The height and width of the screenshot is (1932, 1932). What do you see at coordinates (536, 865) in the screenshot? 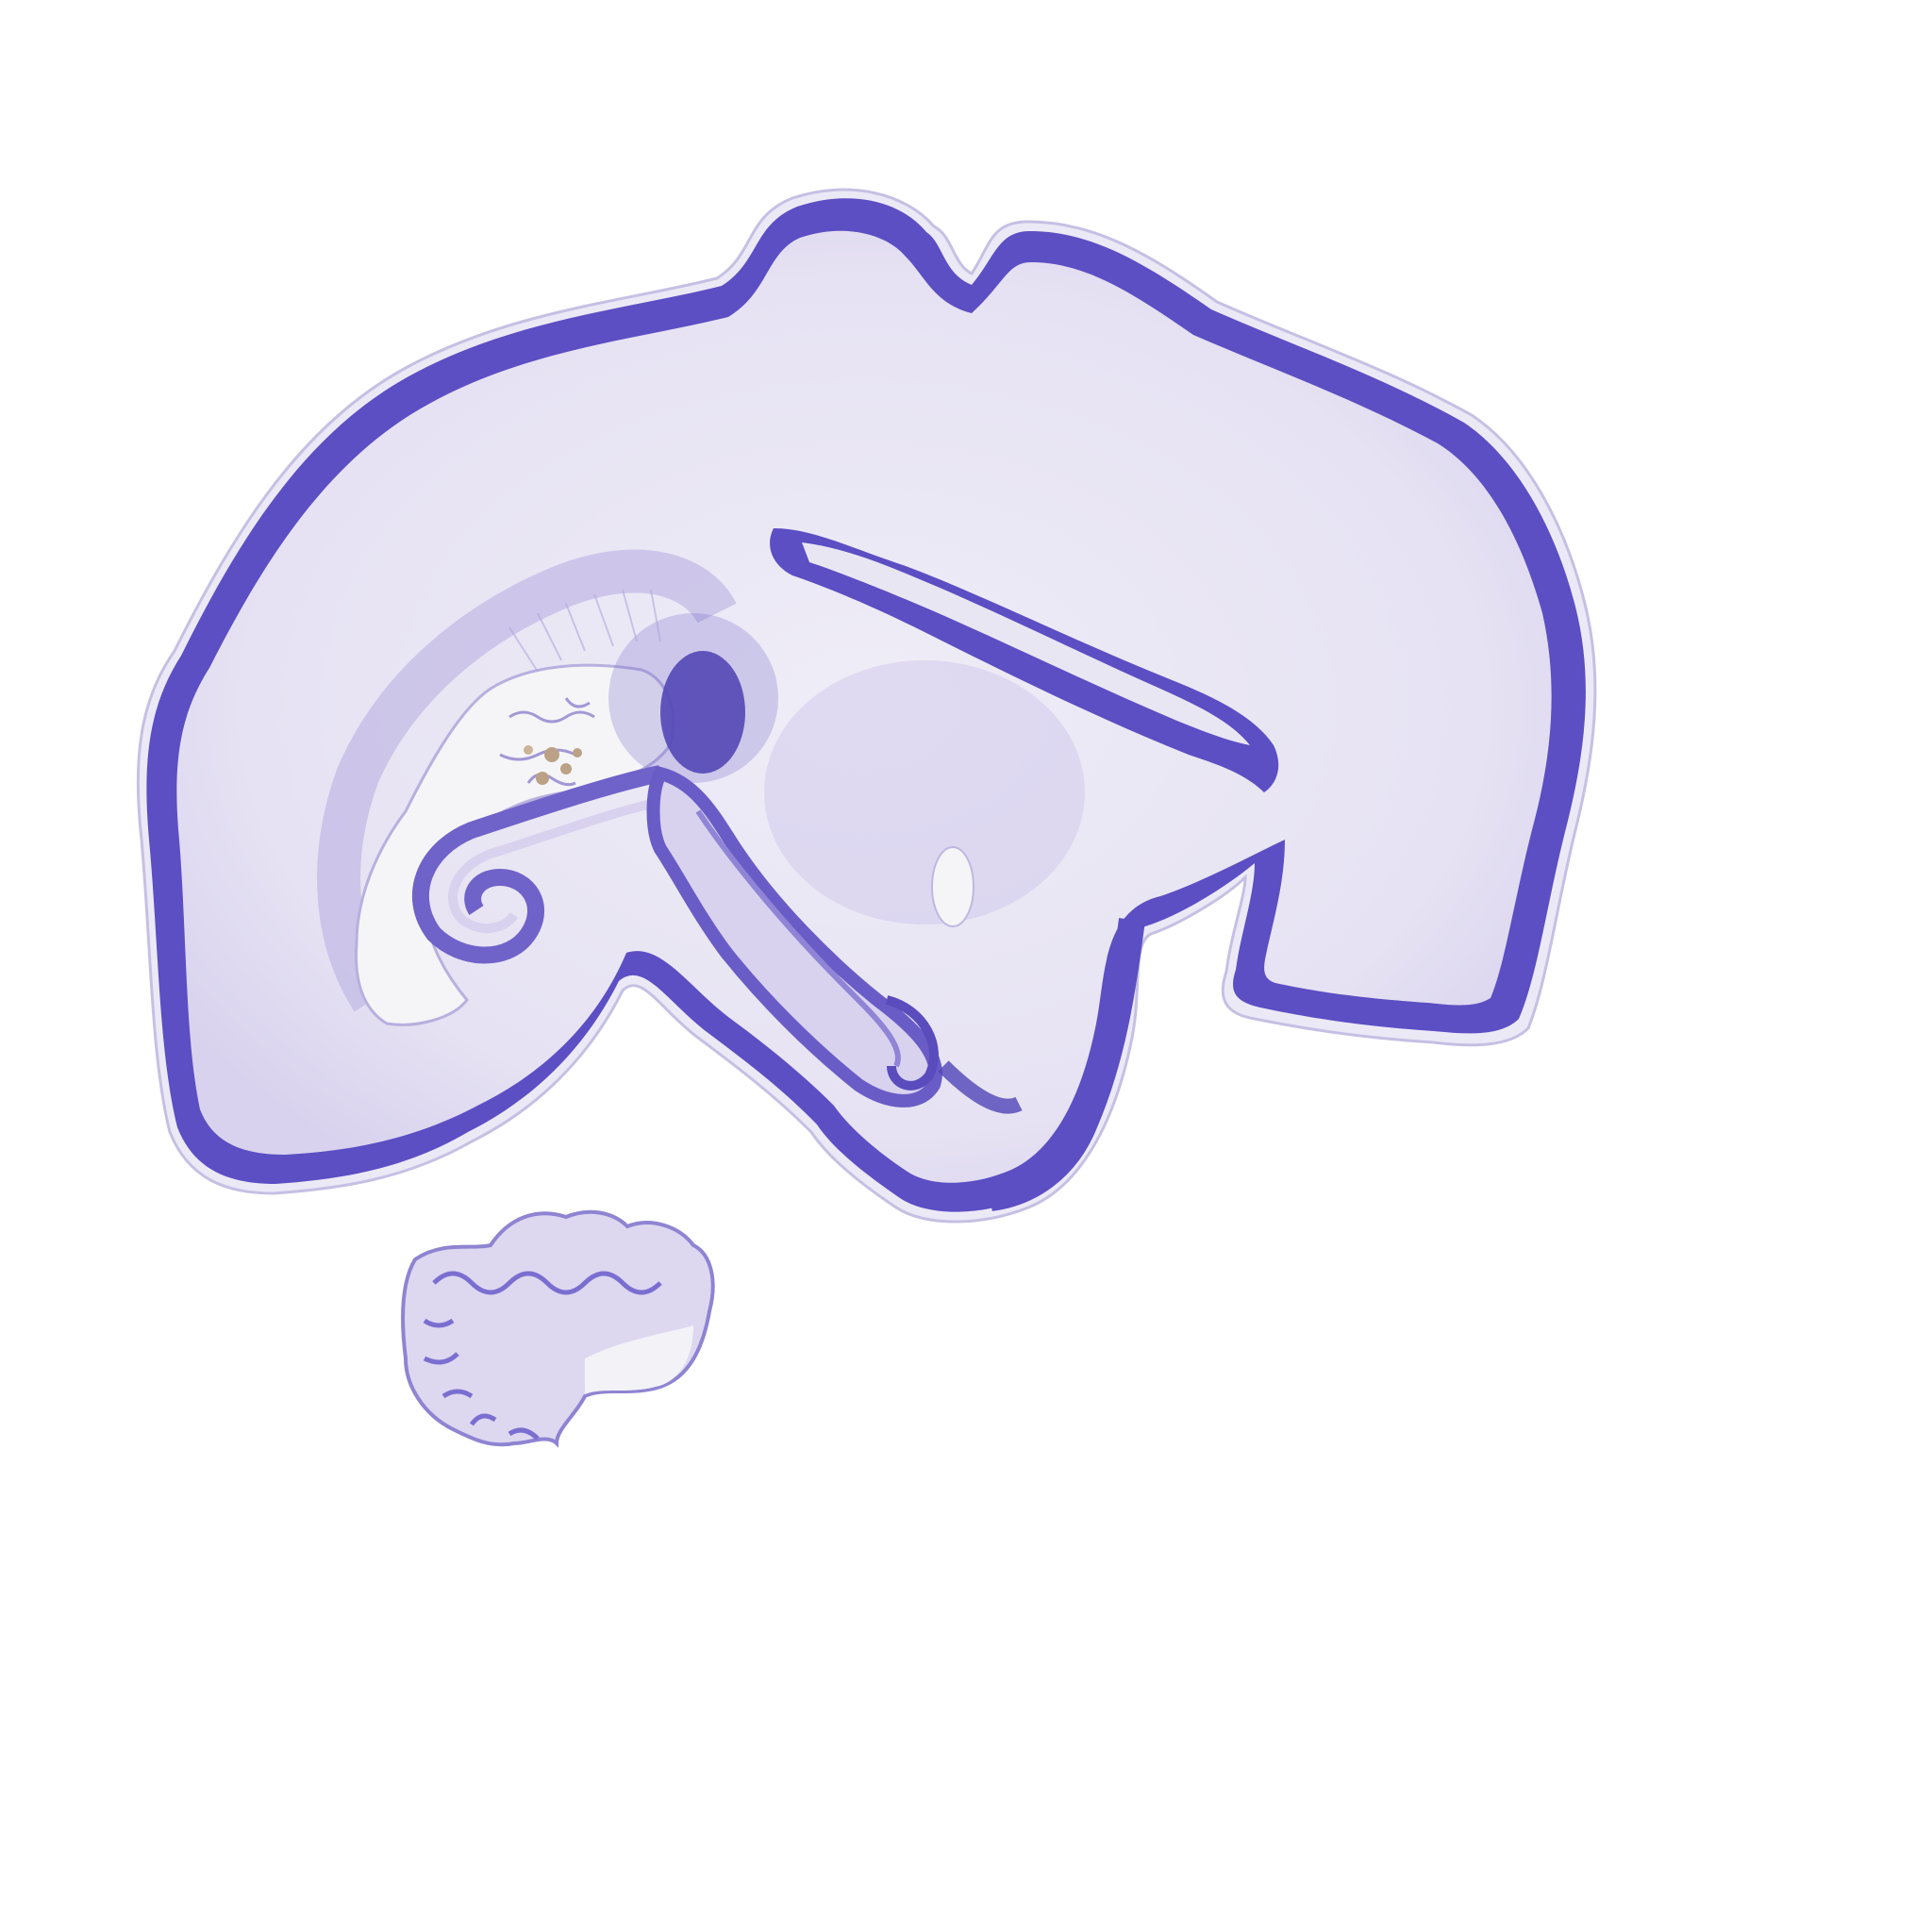
I see `hippocampus-curl` at bounding box center [536, 865].